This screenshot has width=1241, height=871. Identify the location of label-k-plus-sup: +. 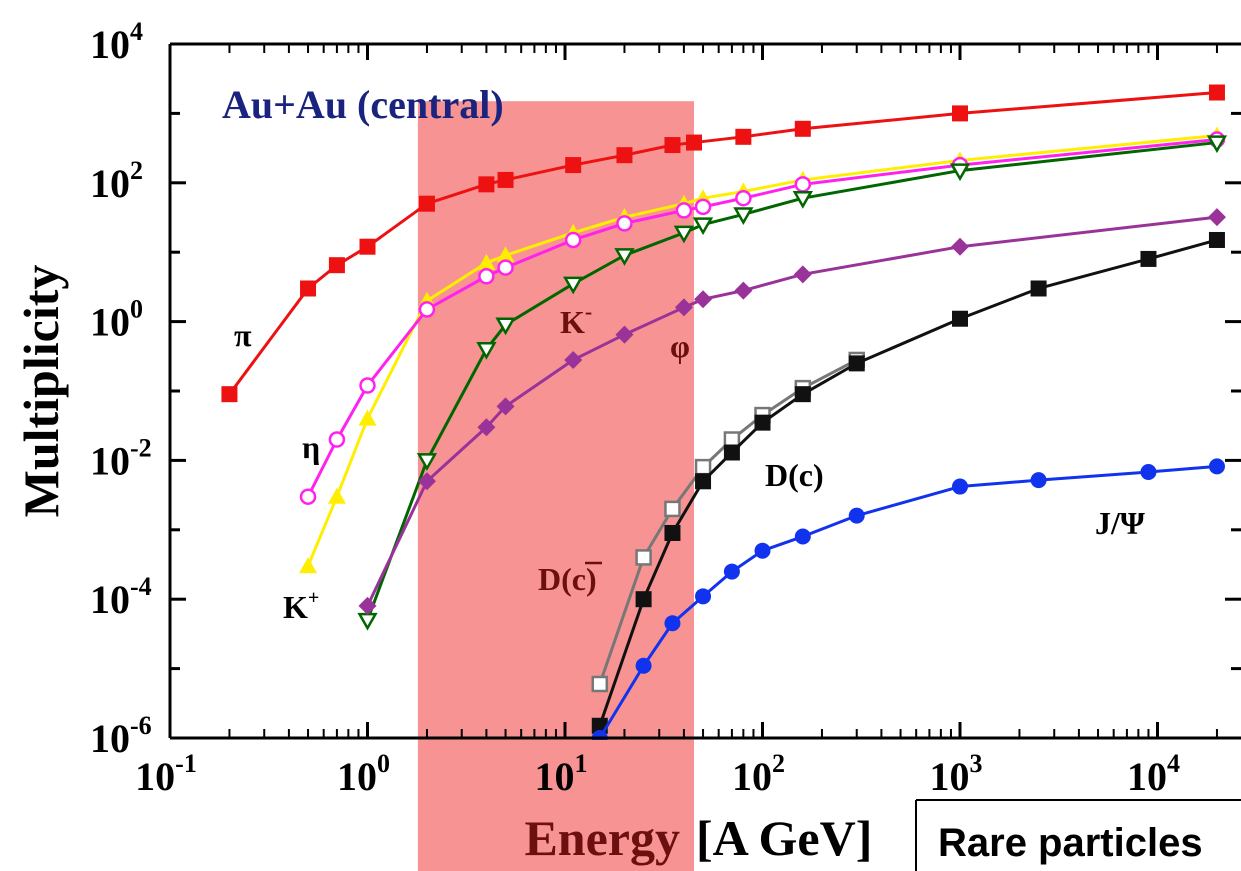
(313, 598).